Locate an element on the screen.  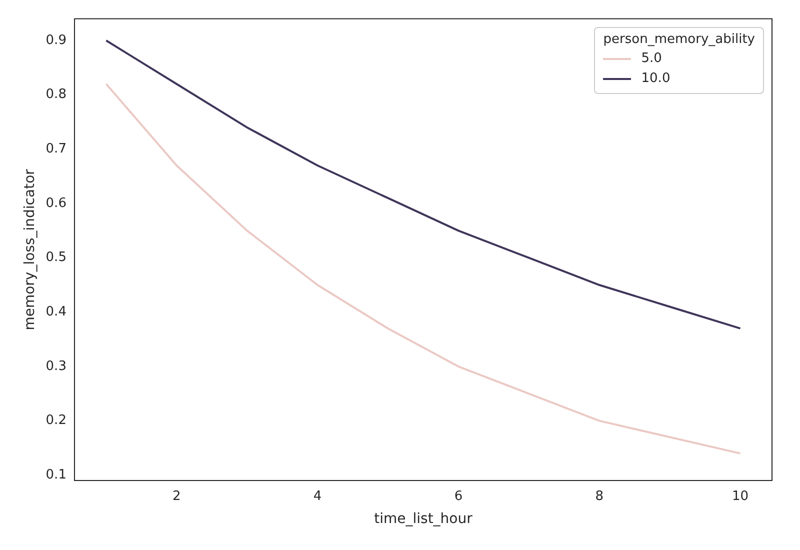
y-tick-label: 0.6 is located at coordinates (56, 203).